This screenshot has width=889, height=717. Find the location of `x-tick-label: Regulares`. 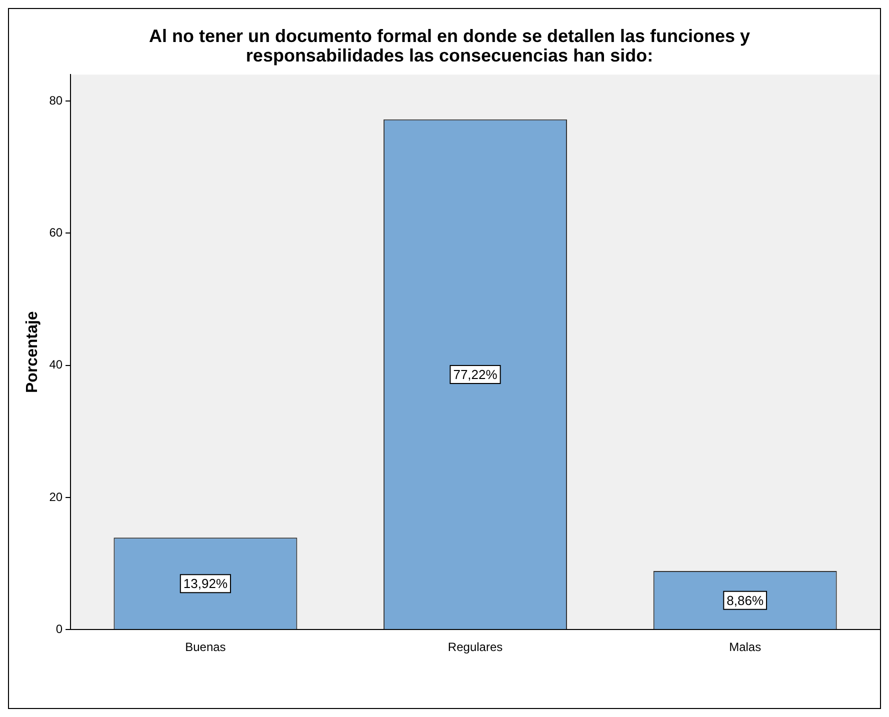

x-tick-label: Regulares is located at coordinates (475, 647).